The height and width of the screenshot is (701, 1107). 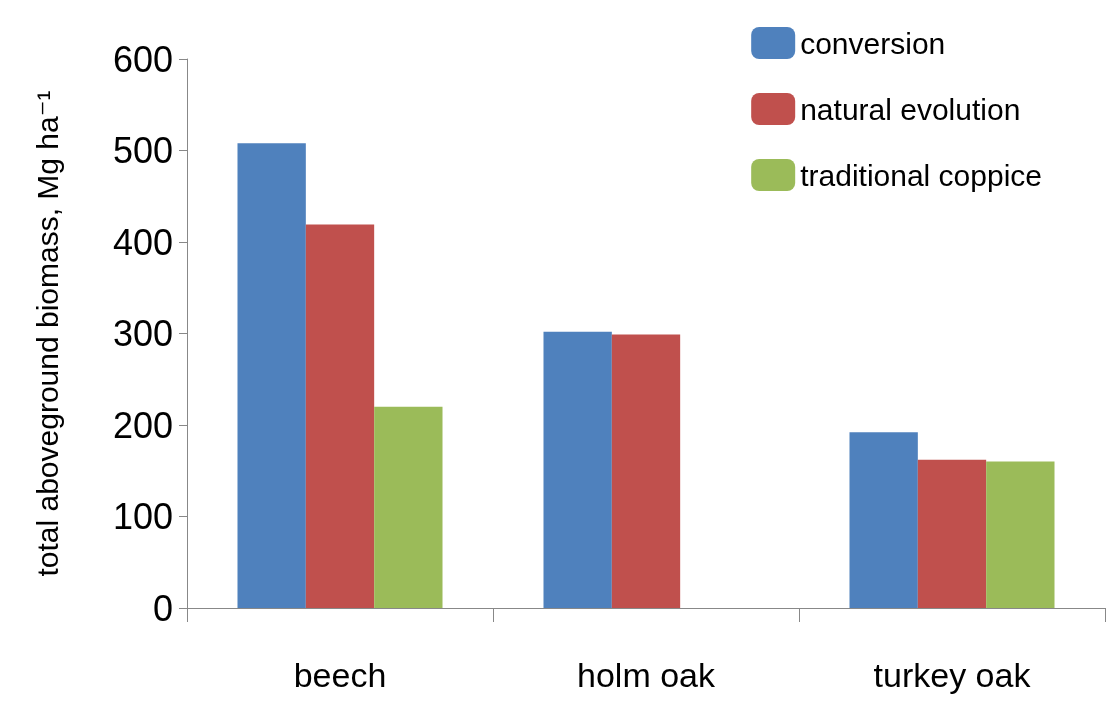 I want to click on legend-label: natural evolution, so click(x=910, y=109).